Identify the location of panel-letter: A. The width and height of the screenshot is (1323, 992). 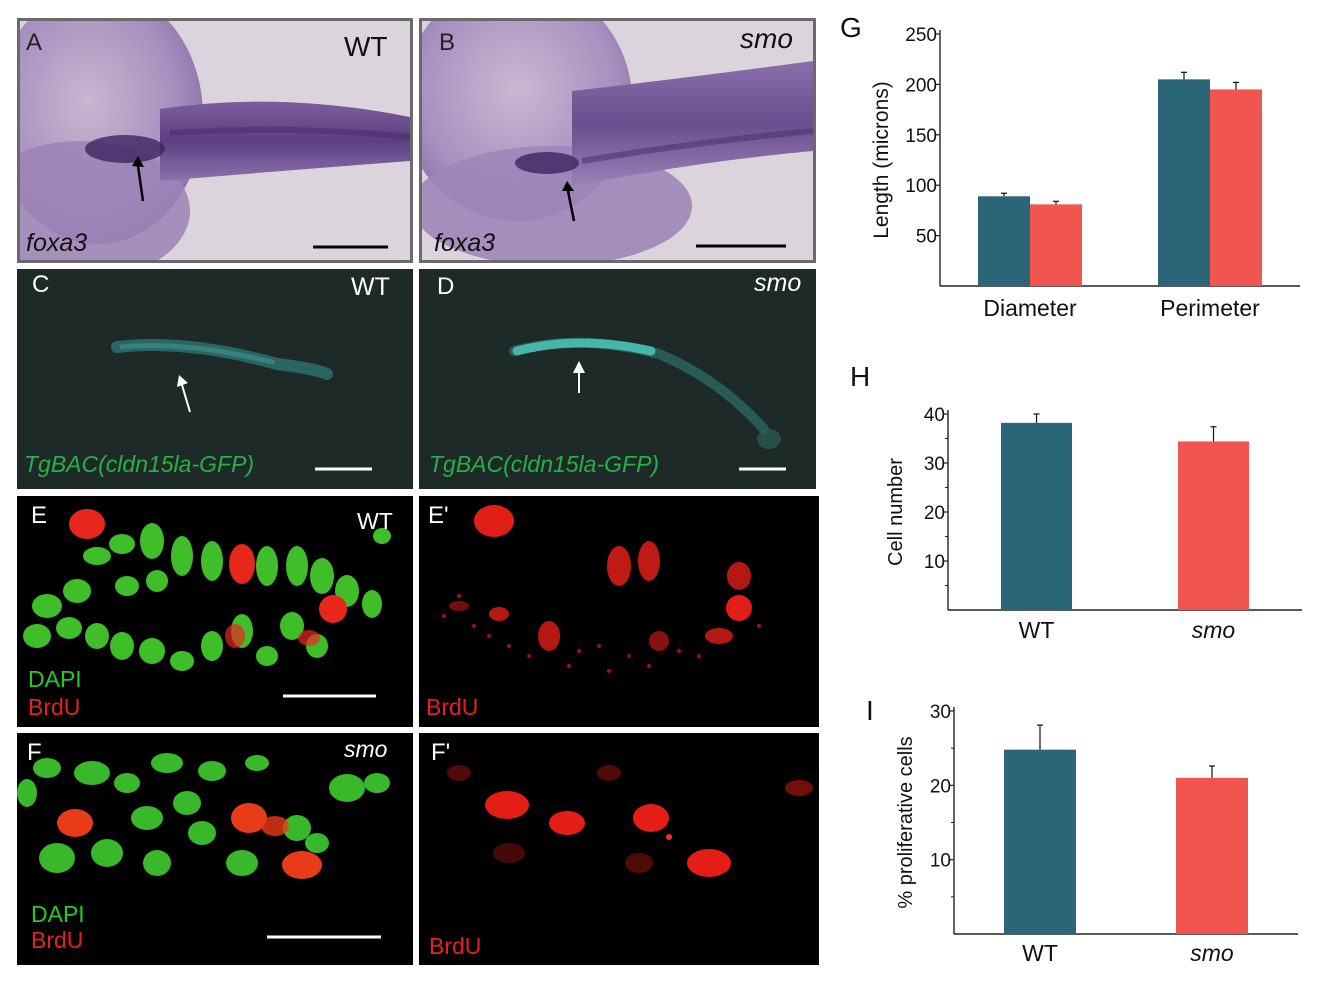
(34, 42).